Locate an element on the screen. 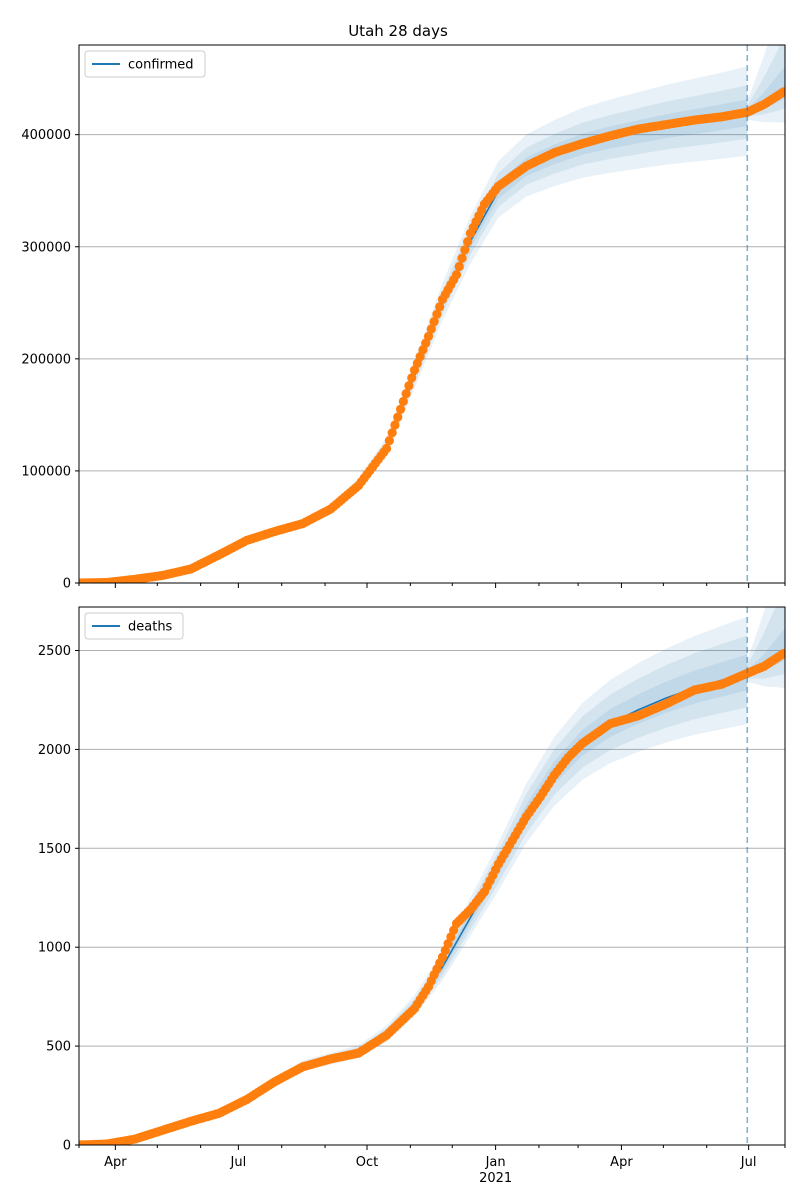 The height and width of the screenshot is (1200, 800). y-tick-label: 300000 is located at coordinates (46, 247).